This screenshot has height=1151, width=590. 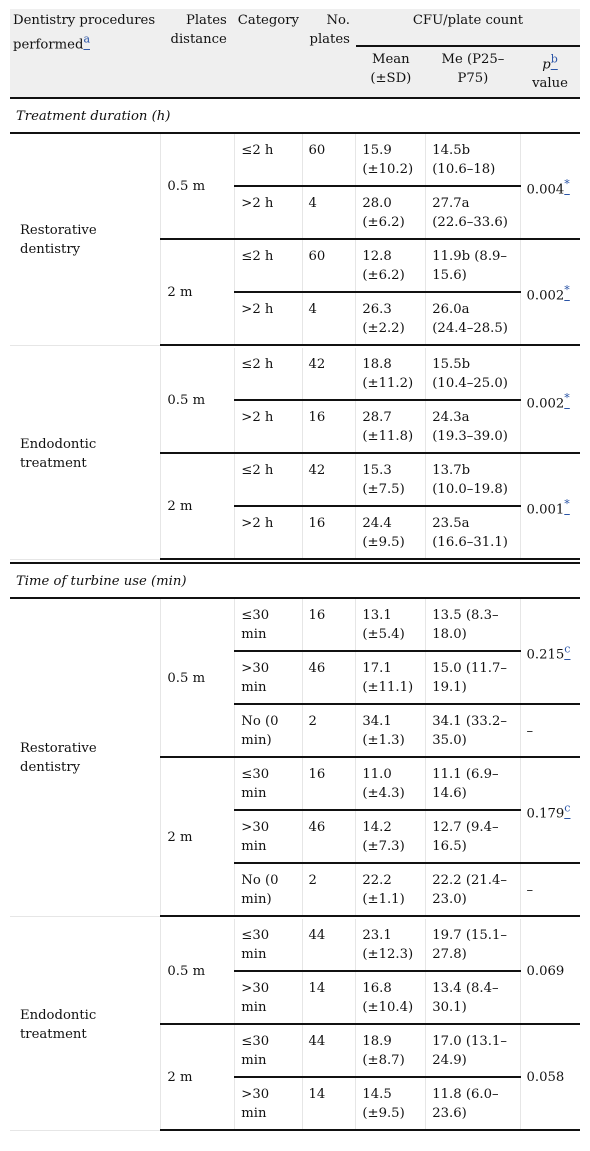 What do you see at coordinates (390, 1051) in the screenshot?
I see `mean-cell: 18.9 (±8.7)` at bounding box center [390, 1051].